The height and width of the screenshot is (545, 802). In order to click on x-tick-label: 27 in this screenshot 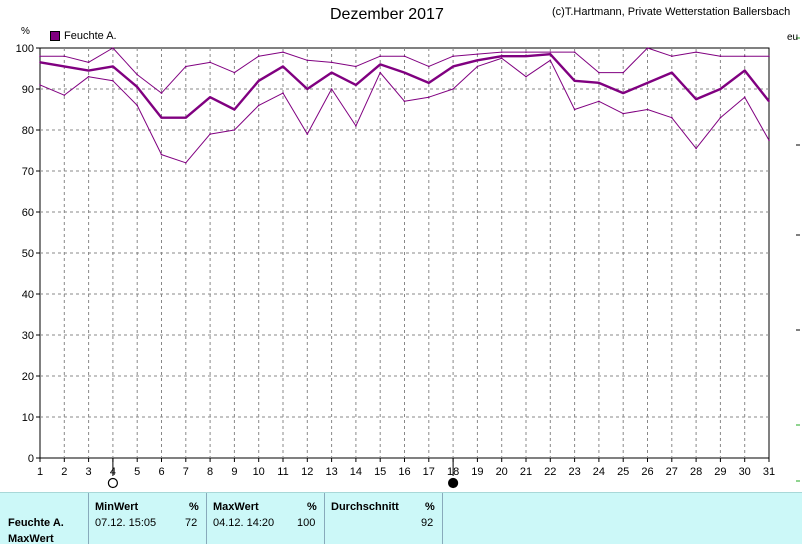, I will do `click(672, 472)`.